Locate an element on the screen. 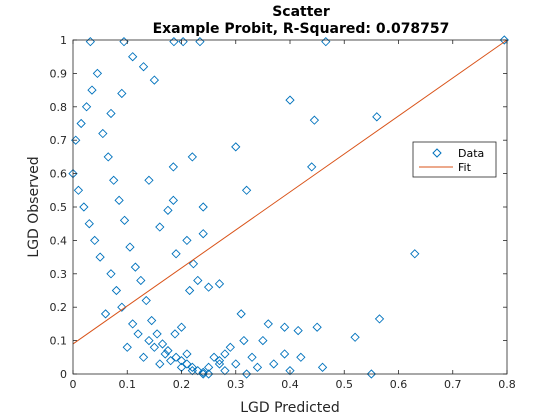 This screenshot has width=560, height=420. legend: Data Fit is located at coordinates (454, 159).